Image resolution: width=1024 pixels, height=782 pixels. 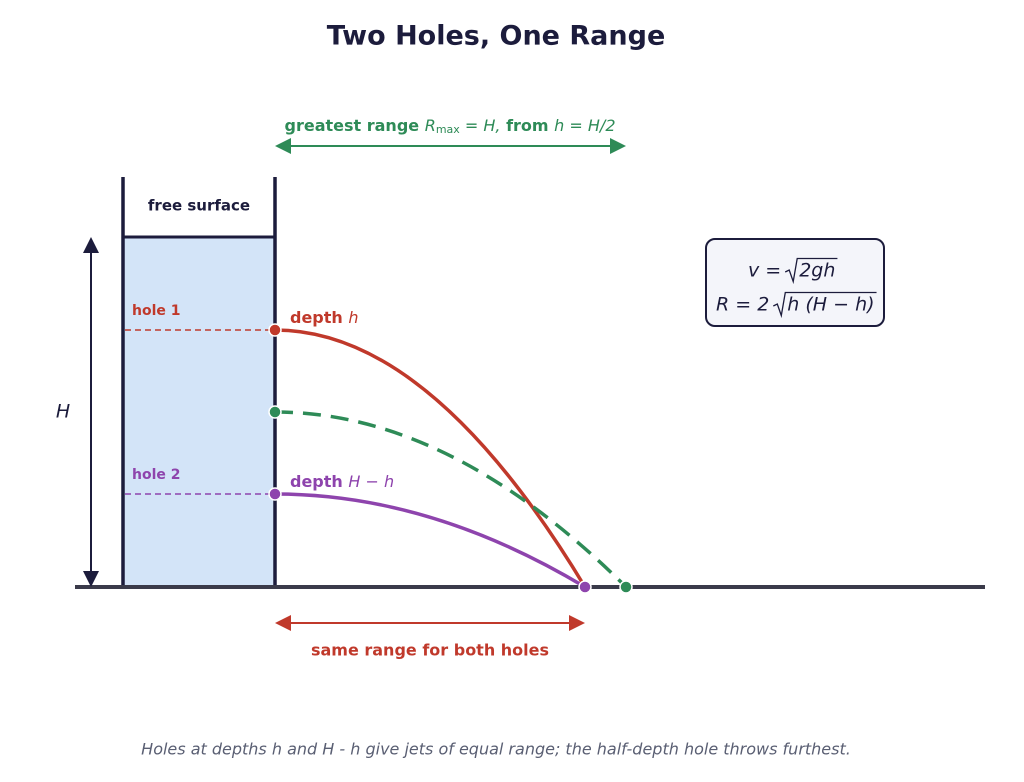 I want to click on formula-v: v = 2gh, so click(x=793, y=271).